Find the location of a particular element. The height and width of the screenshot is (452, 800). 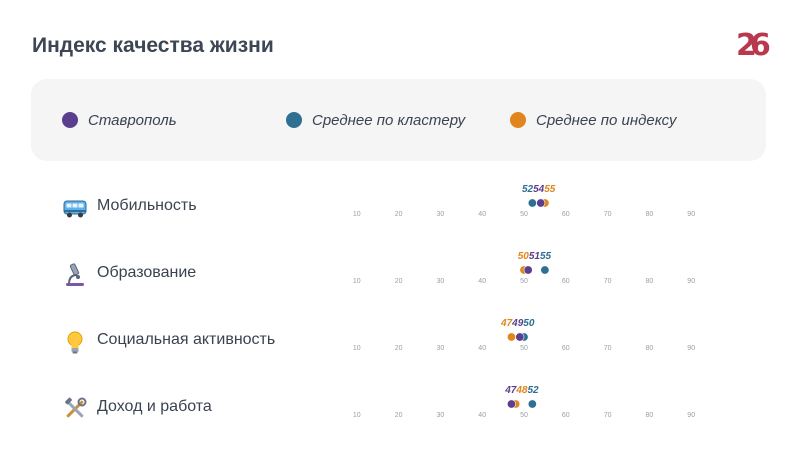

legend-item-city: Ставрополь is located at coordinates (119, 120).